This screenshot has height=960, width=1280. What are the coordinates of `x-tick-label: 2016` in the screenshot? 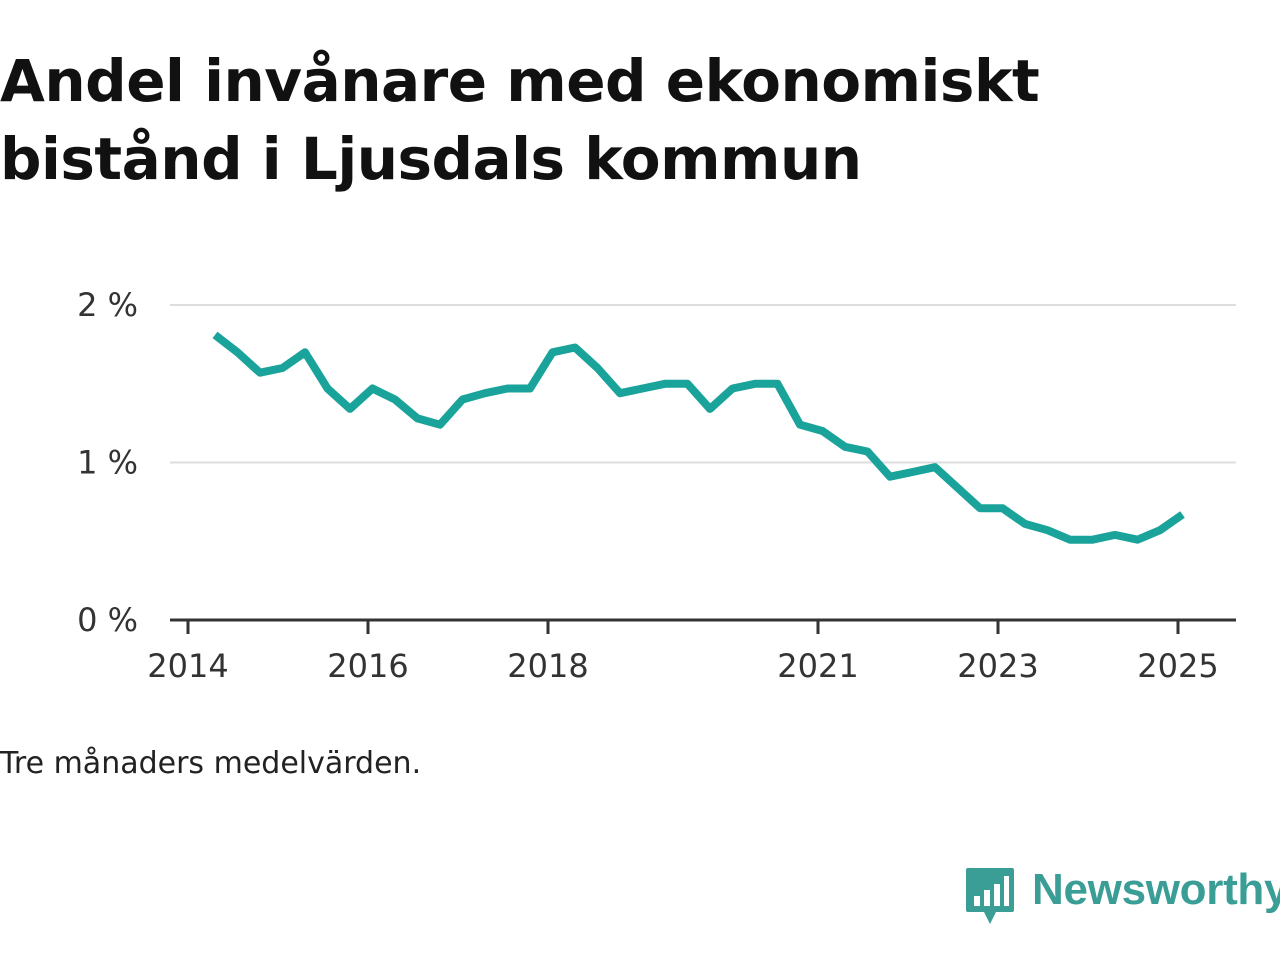 It's located at (367, 666).